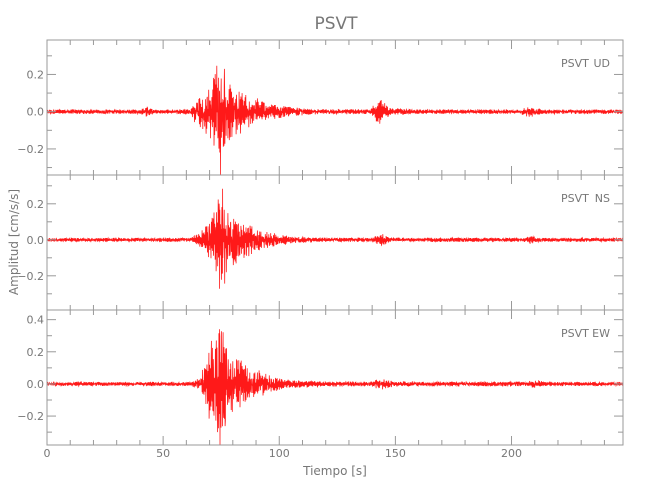  I want to click on x-axis-label: Tiempo [s], so click(334, 471).